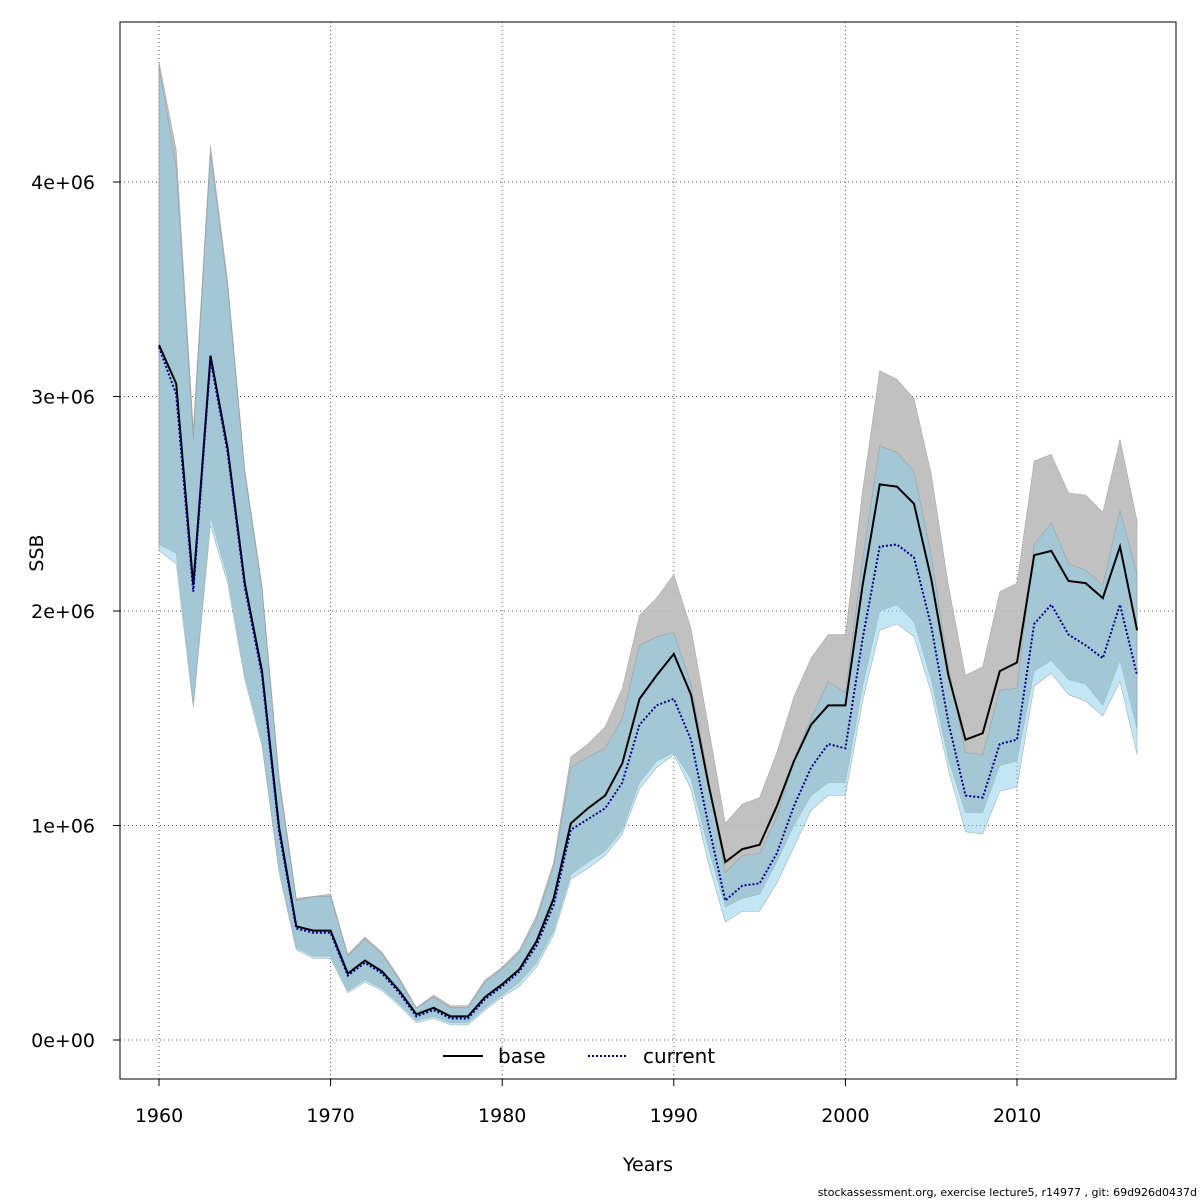  What do you see at coordinates (647, 1165) in the screenshot?
I see `x-axis-title: Years` at bounding box center [647, 1165].